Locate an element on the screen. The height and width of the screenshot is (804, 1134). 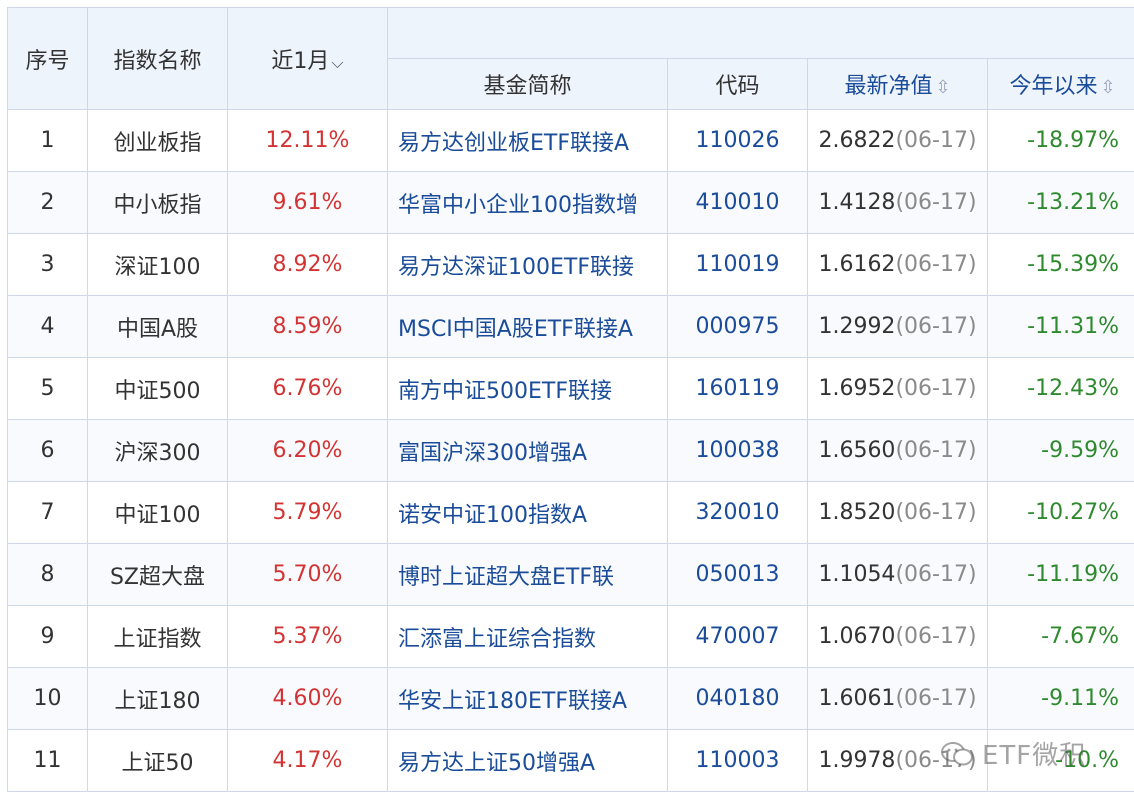
header-ytd: 今年以来 ⇳ is located at coordinates (1060, 84).